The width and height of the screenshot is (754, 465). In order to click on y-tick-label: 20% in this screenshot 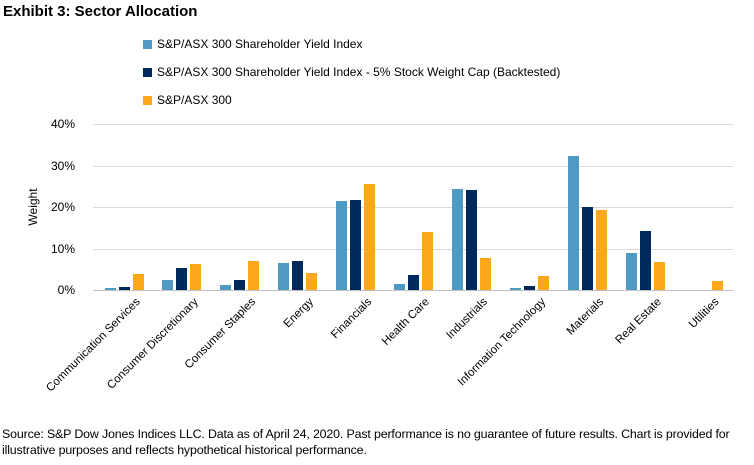, I will do `click(62, 207)`.